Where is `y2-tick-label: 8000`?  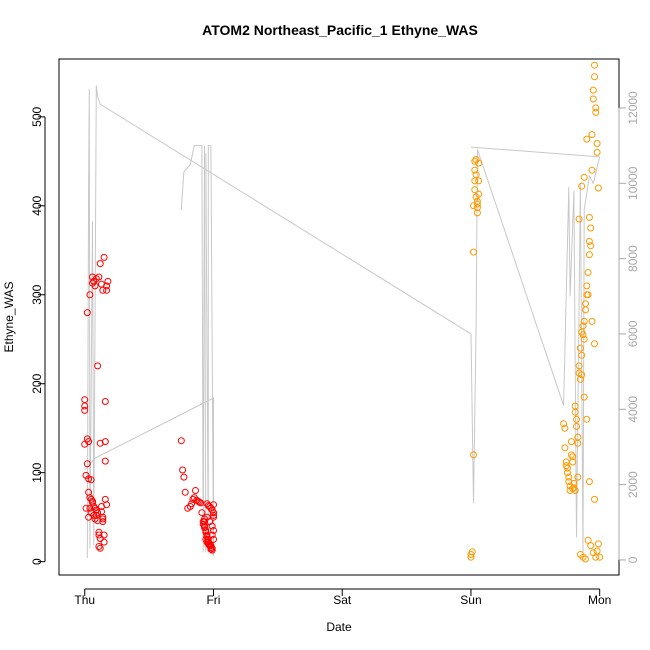 y2-tick-label: 8000 is located at coordinates (633, 258).